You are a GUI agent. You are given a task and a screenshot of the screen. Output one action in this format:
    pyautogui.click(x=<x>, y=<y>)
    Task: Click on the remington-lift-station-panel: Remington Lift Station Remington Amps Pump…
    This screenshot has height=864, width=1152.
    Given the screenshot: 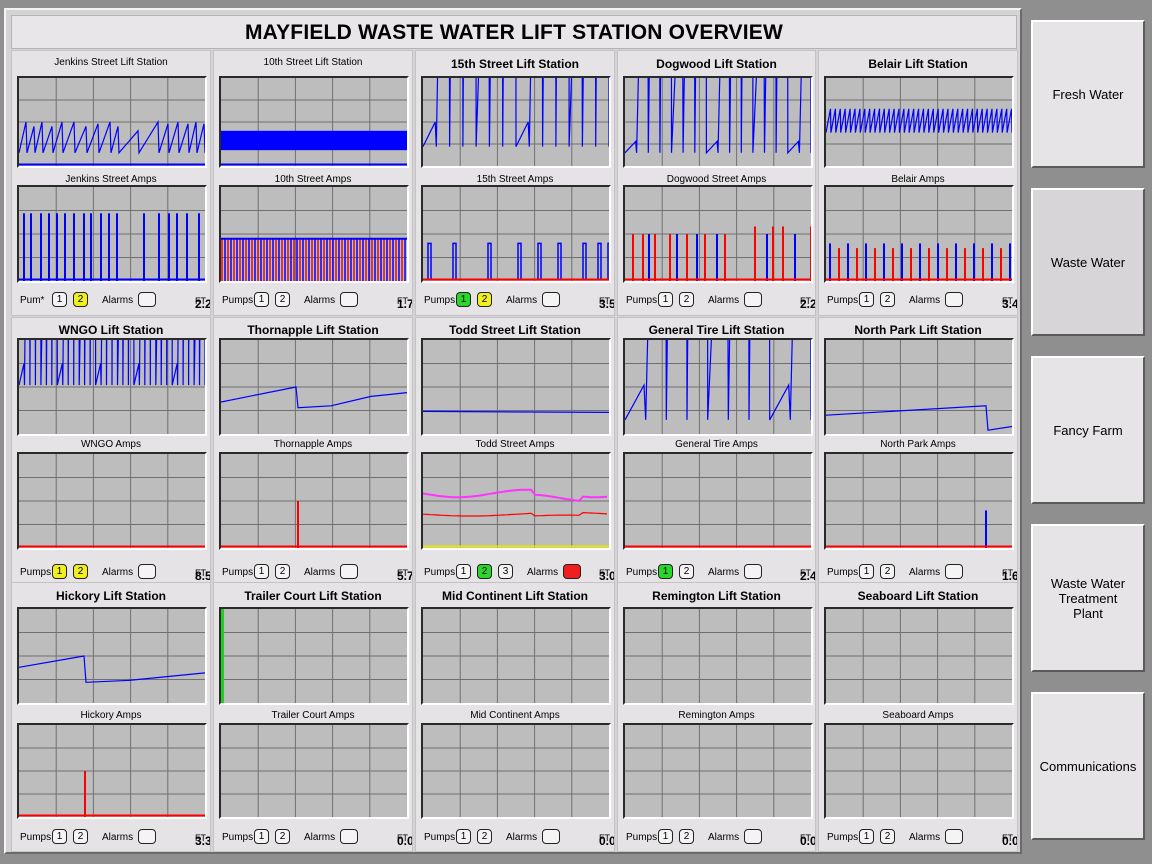 What is the action you would take?
    pyautogui.click(x=716, y=717)
    